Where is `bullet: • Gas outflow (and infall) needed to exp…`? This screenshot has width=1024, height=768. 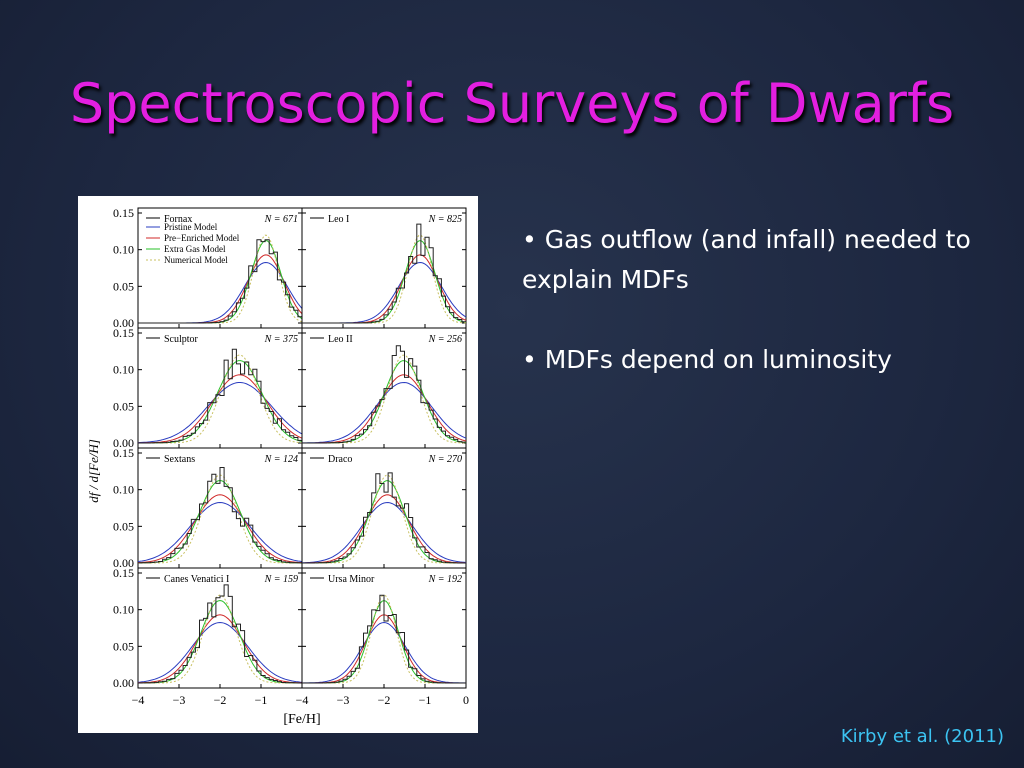 bullet: • Gas outflow (and infall) needed to exp… is located at coordinates (746, 259).